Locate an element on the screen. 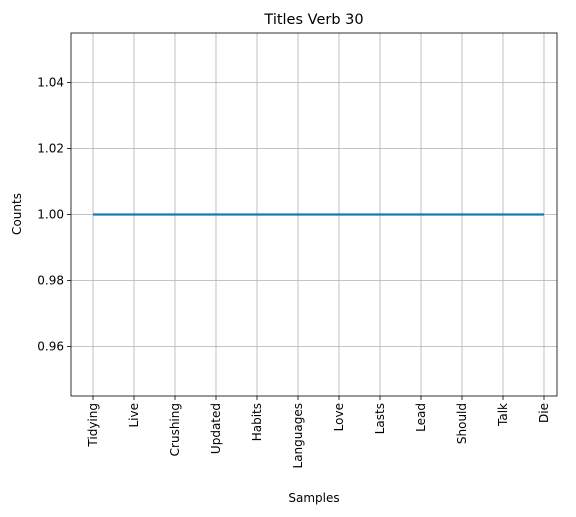 This screenshot has height=517, width=576. x-tick-label: Love is located at coordinates (339, 417).